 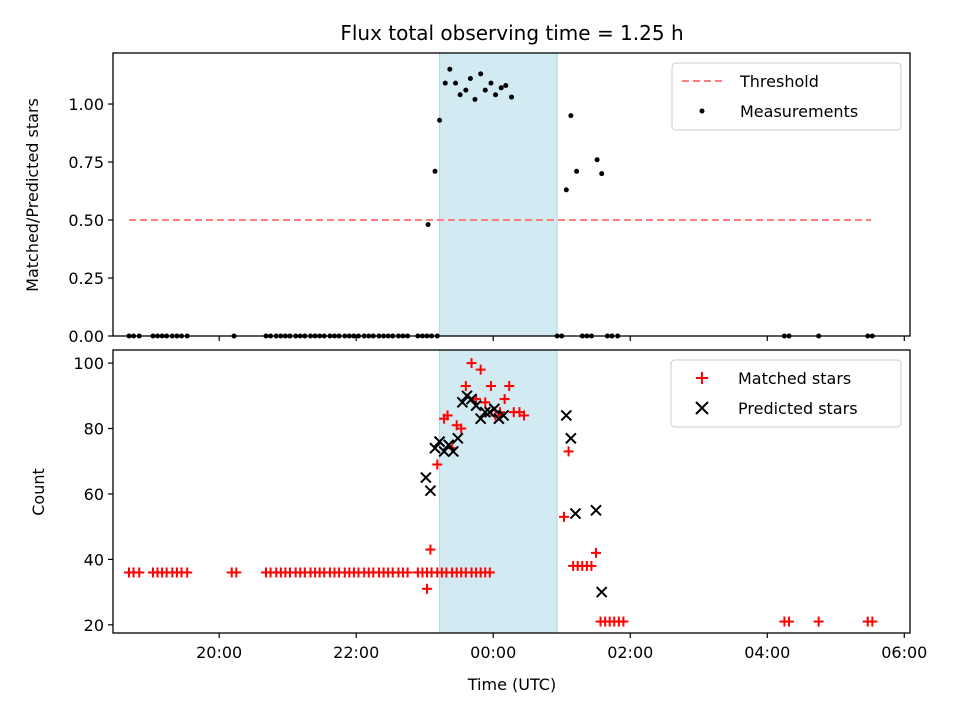 What do you see at coordinates (94, 559) in the screenshot?
I see `y-tick-label: 40` at bounding box center [94, 559].